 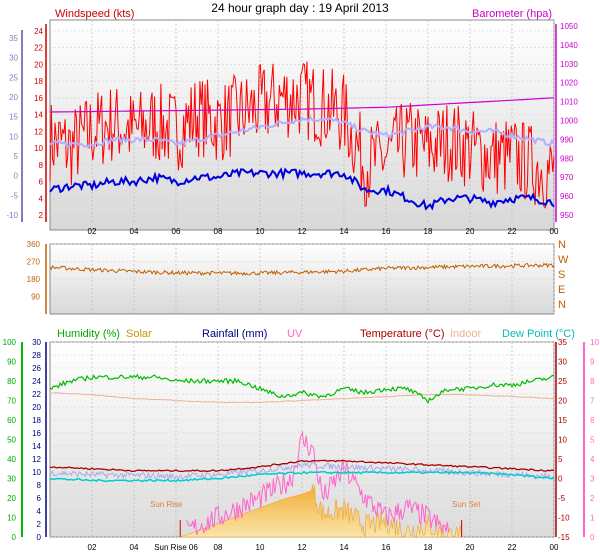 What do you see at coordinates (176, 547) in the screenshot?
I see `x-tick-label: Sun Rise 06` at bounding box center [176, 547].